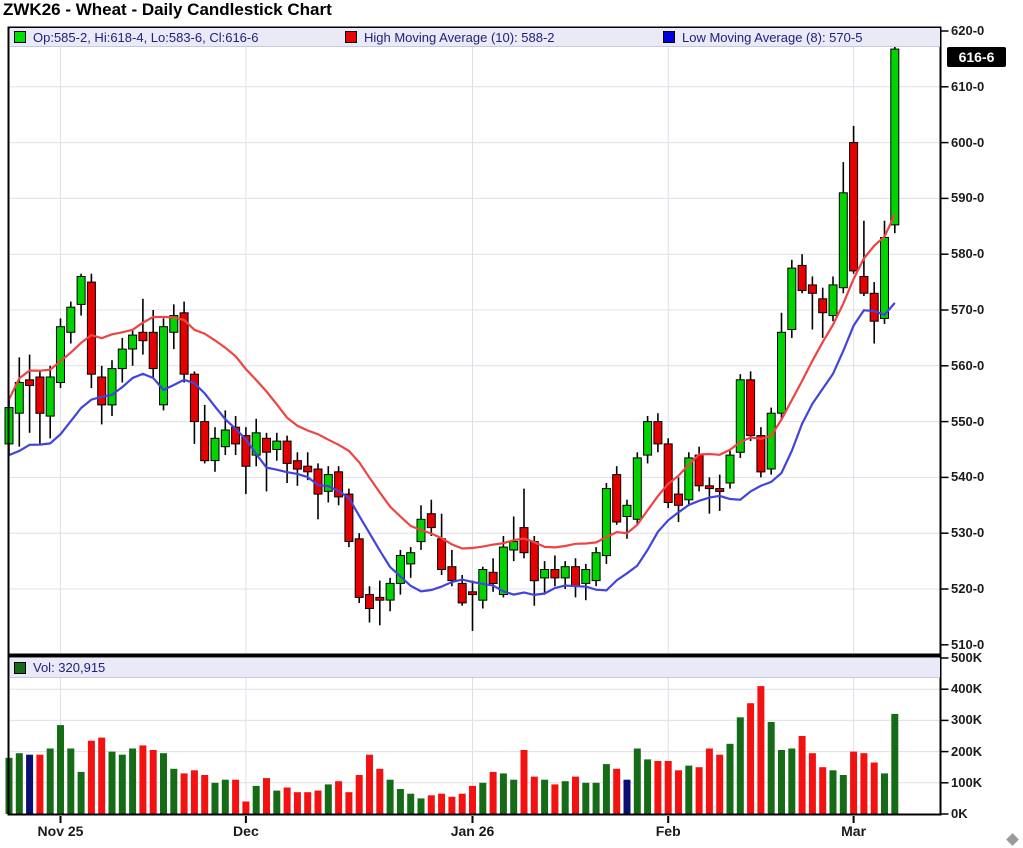 The height and width of the screenshot is (848, 1023). I want to click on volume-axis-label: 0K, so click(959, 813).